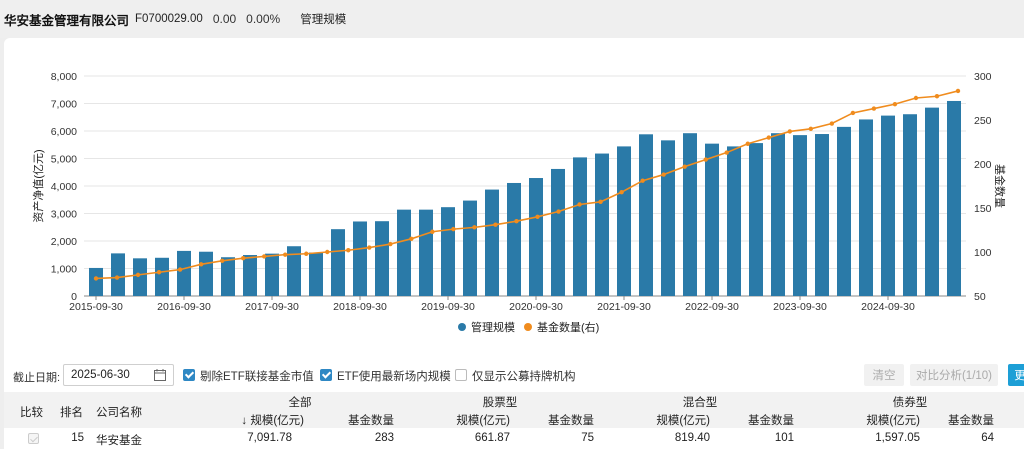  Describe the element at coordinates (64, 270) in the screenshot. I see `left-tick-label: 1,000` at that location.